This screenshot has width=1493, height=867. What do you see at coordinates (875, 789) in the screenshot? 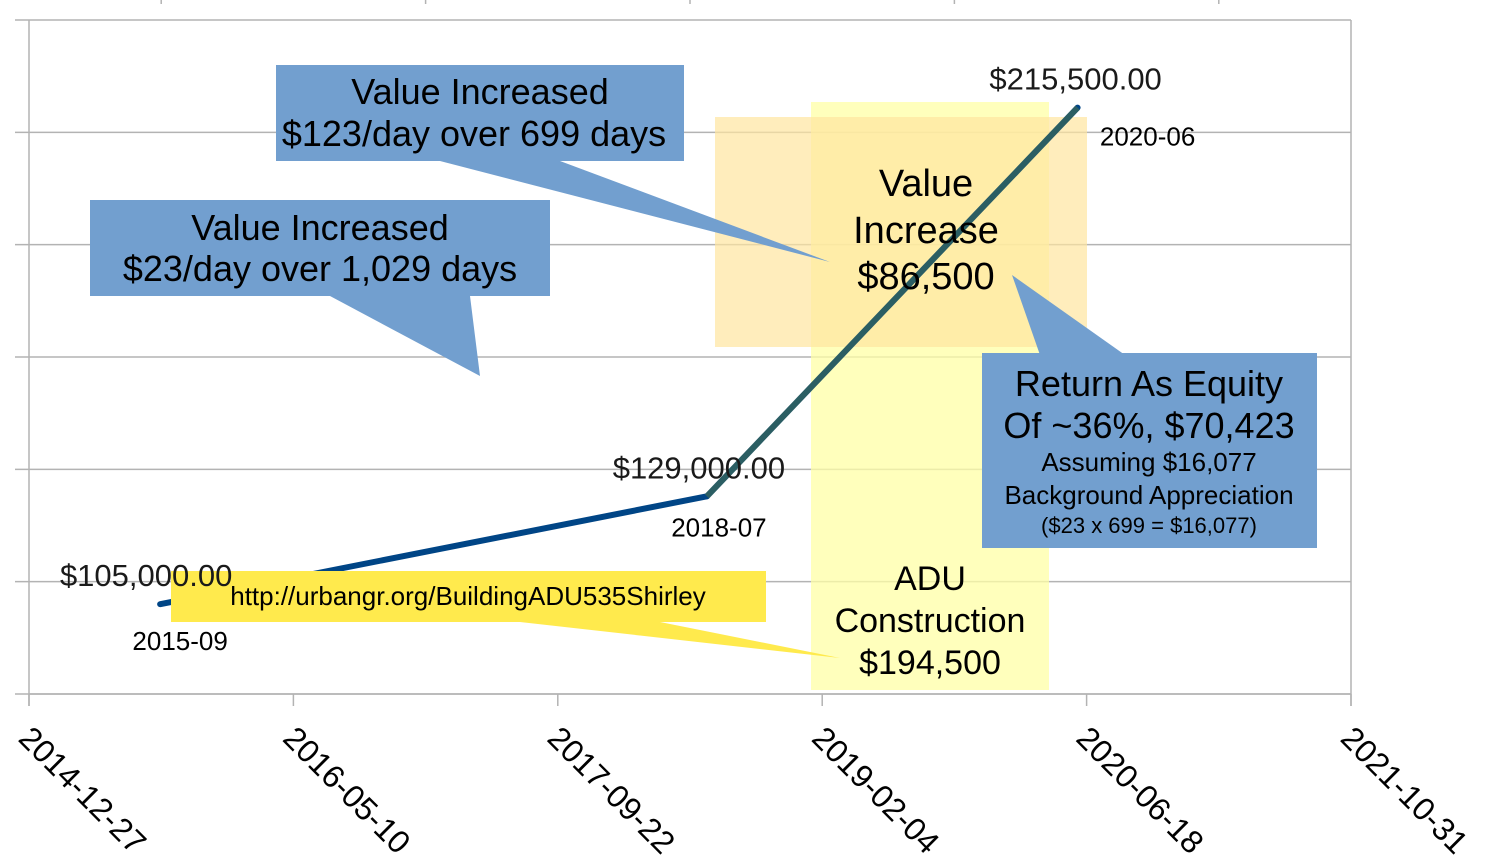
I see `x-tick-label: 2019-02-04` at bounding box center [875, 789].